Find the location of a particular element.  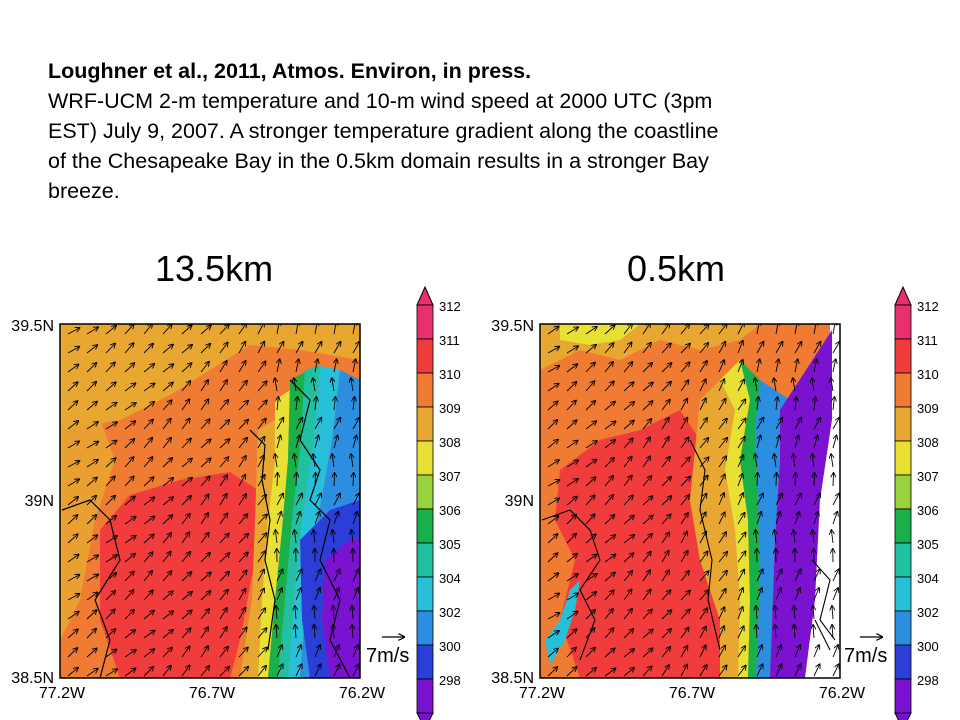

field-309-west is located at coordinates (87, 530).